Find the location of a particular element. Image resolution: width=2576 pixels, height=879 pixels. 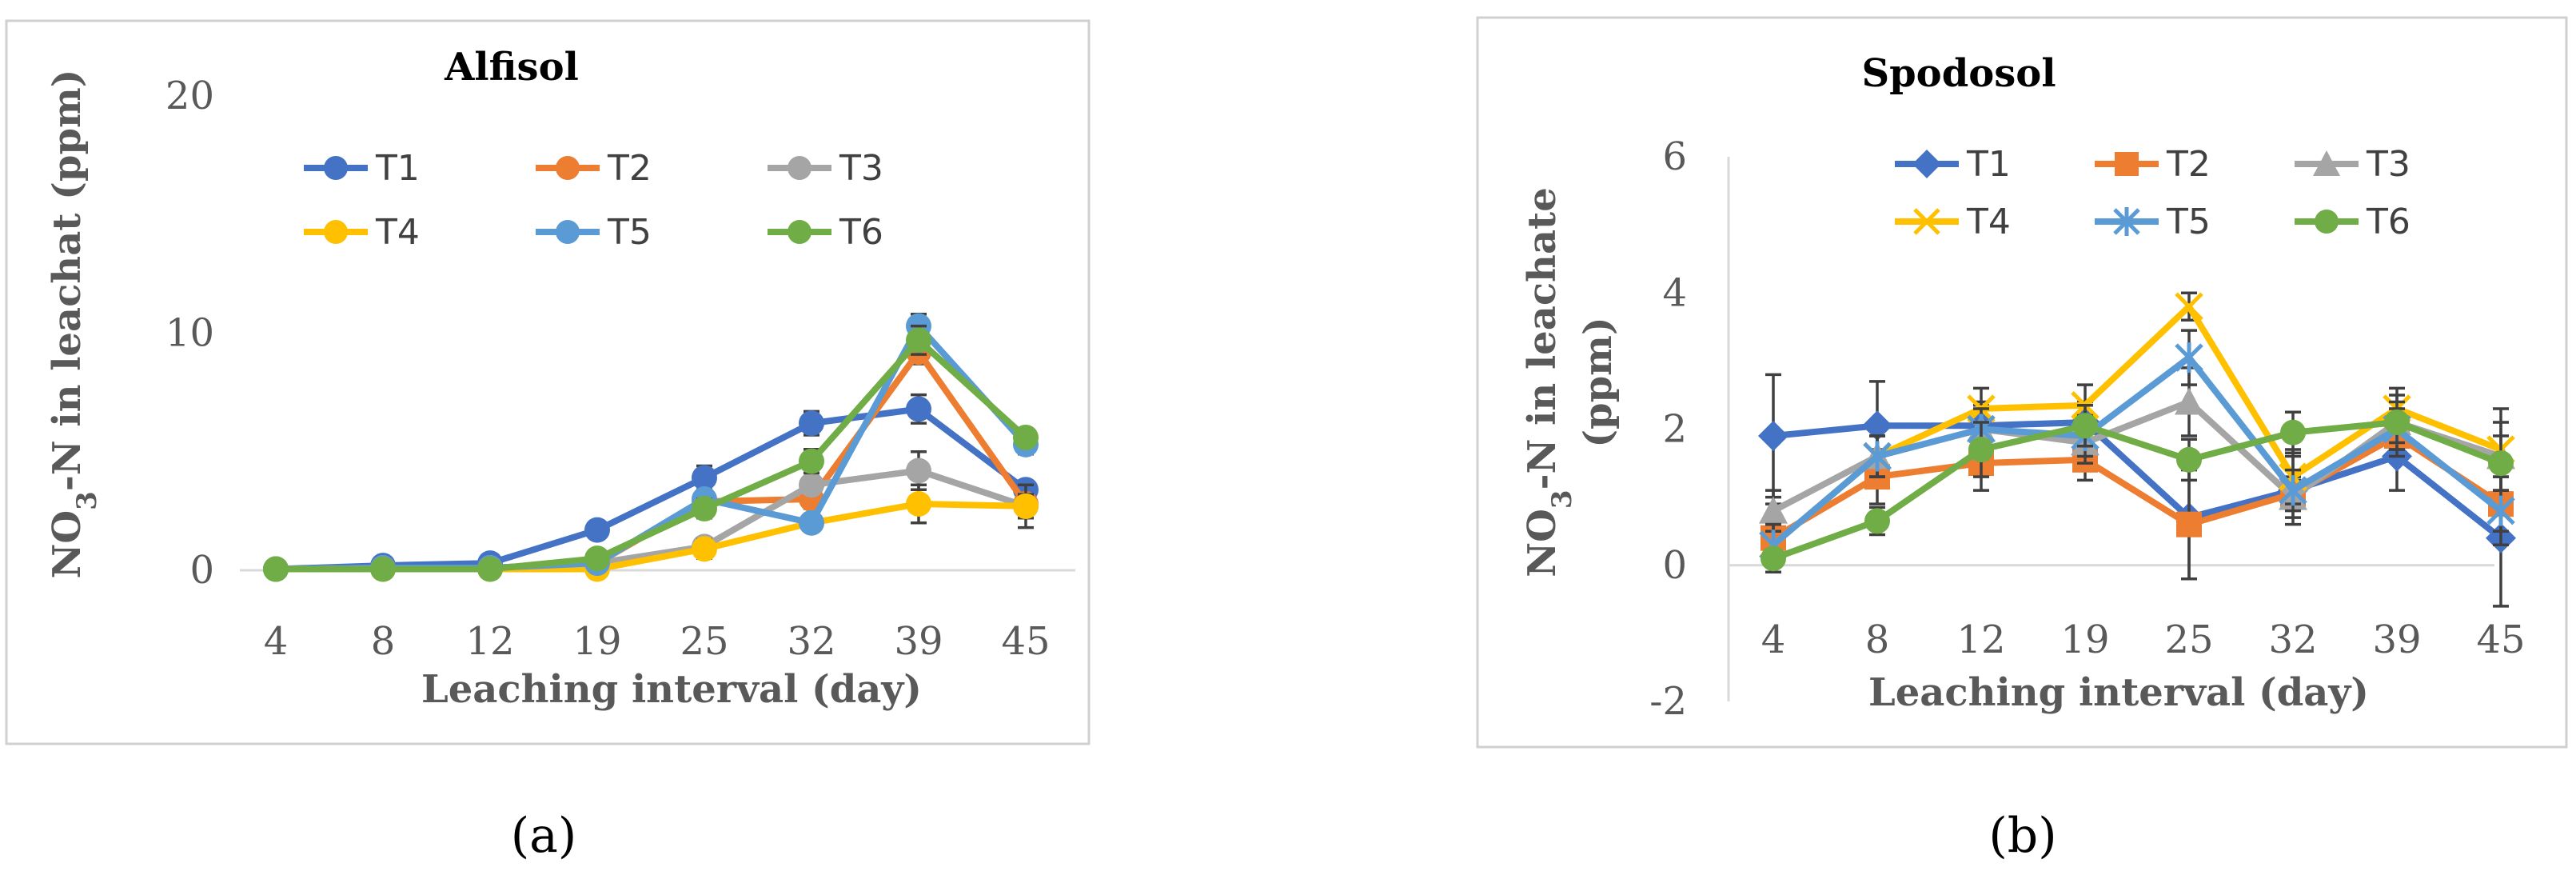

panel-label-a: (a) is located at coordinates (544, 836).